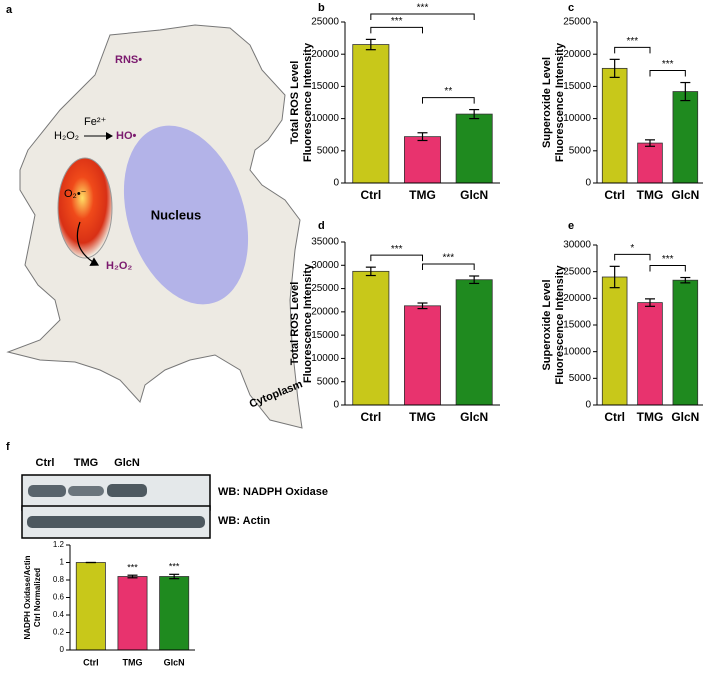 The width and height of the screenshot is (713, 676). Describe the element at coordinates (127, 463) in the screenshot. I see `lane-label: GlcN` at that location.